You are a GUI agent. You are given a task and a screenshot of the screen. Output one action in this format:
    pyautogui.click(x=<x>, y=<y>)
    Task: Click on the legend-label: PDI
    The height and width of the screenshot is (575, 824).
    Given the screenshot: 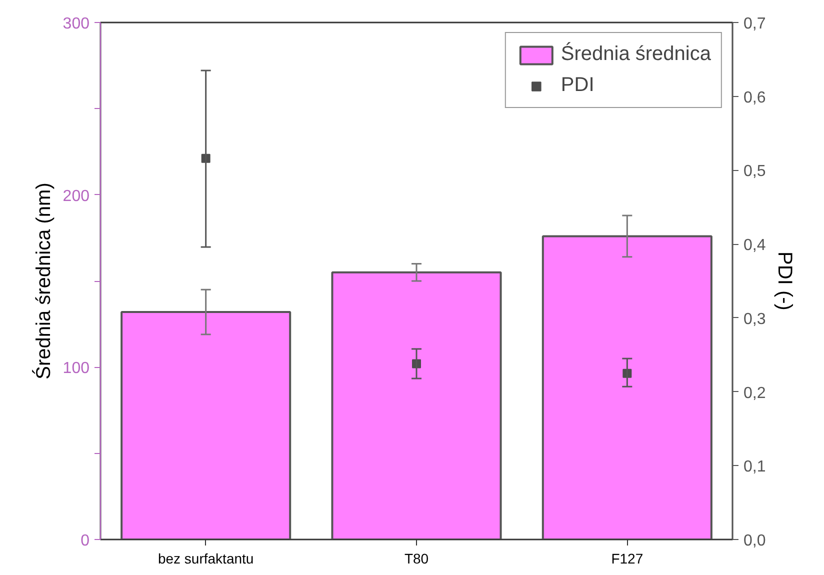 What is the action you would take?
    pyautogui.click(x=577, y=85)
    